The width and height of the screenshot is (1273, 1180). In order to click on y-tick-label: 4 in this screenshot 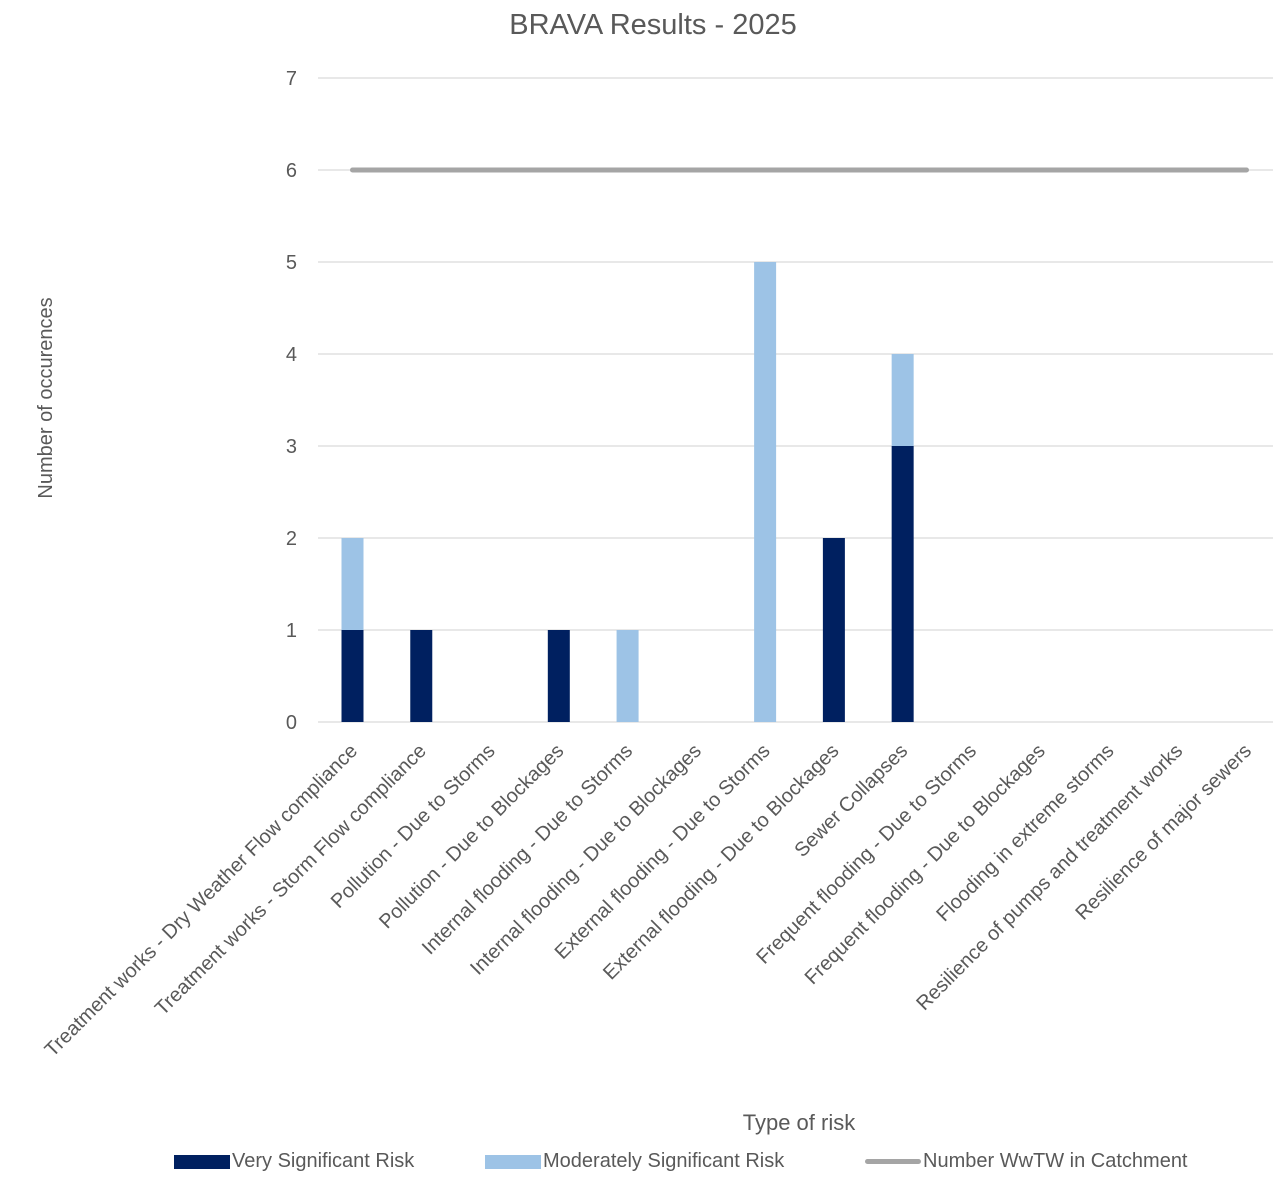, I will do `click(291, 355)`.